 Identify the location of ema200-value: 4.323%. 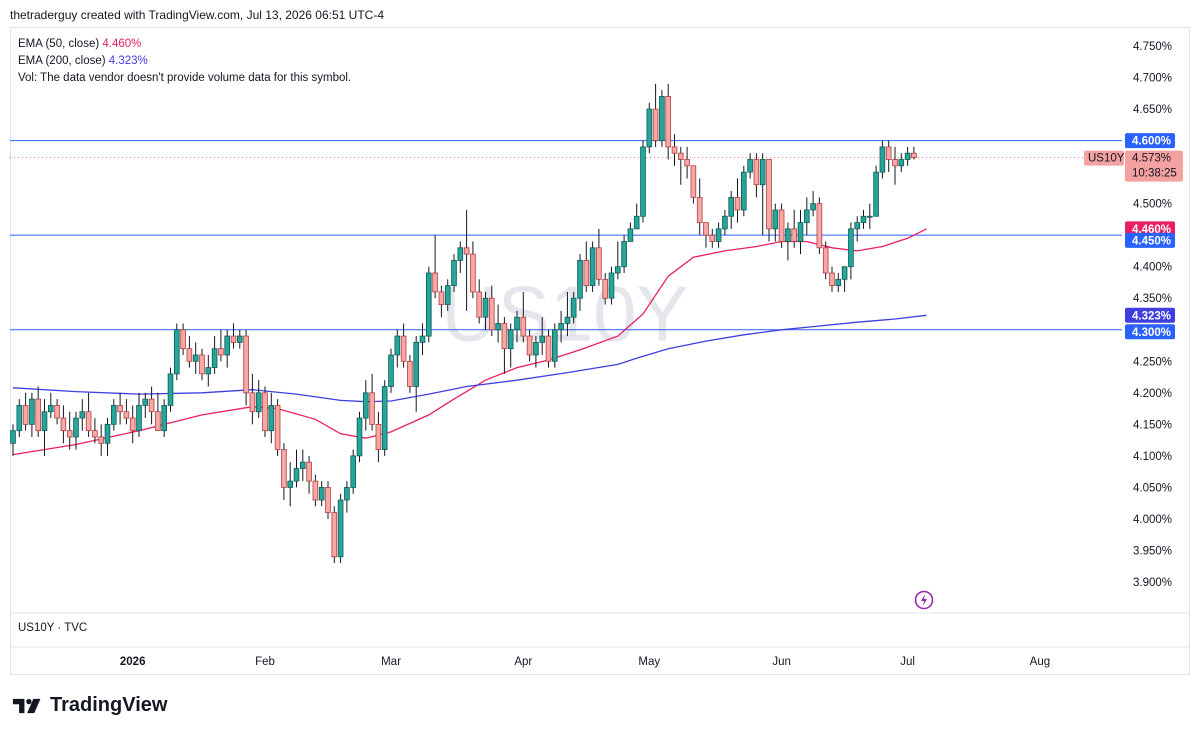
(128, 61).